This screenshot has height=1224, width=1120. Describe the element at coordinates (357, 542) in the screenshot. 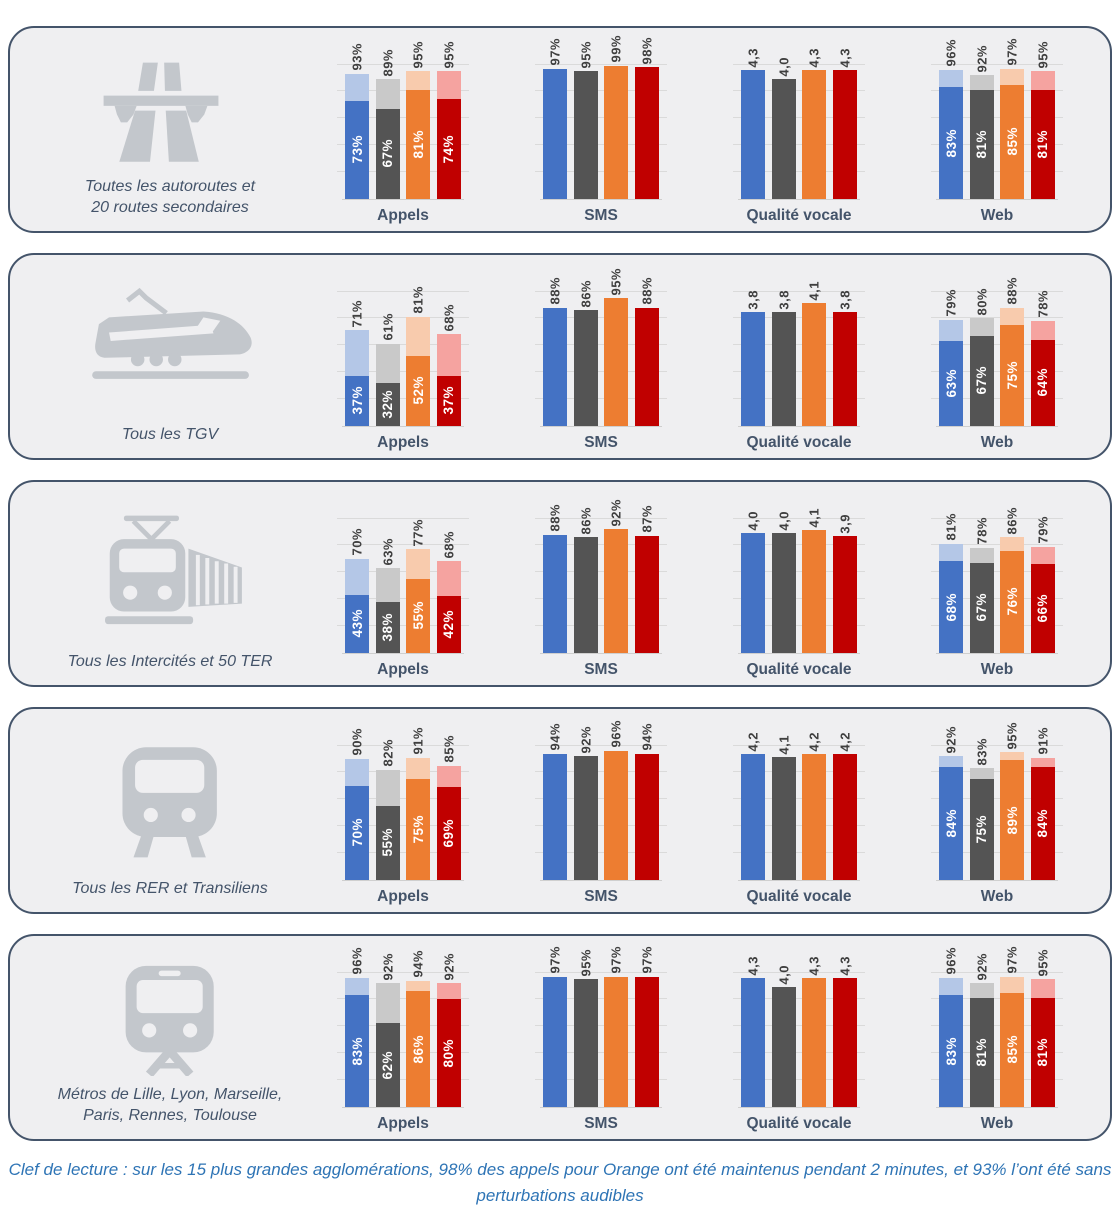

I see `bar-top-value: 70%` at that location.